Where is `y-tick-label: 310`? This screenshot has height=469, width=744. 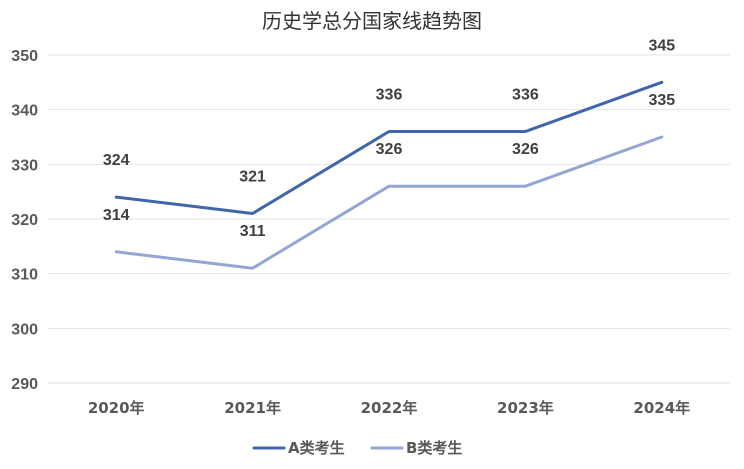
y-tick-label: 310 is located at coordinates (24, 275).